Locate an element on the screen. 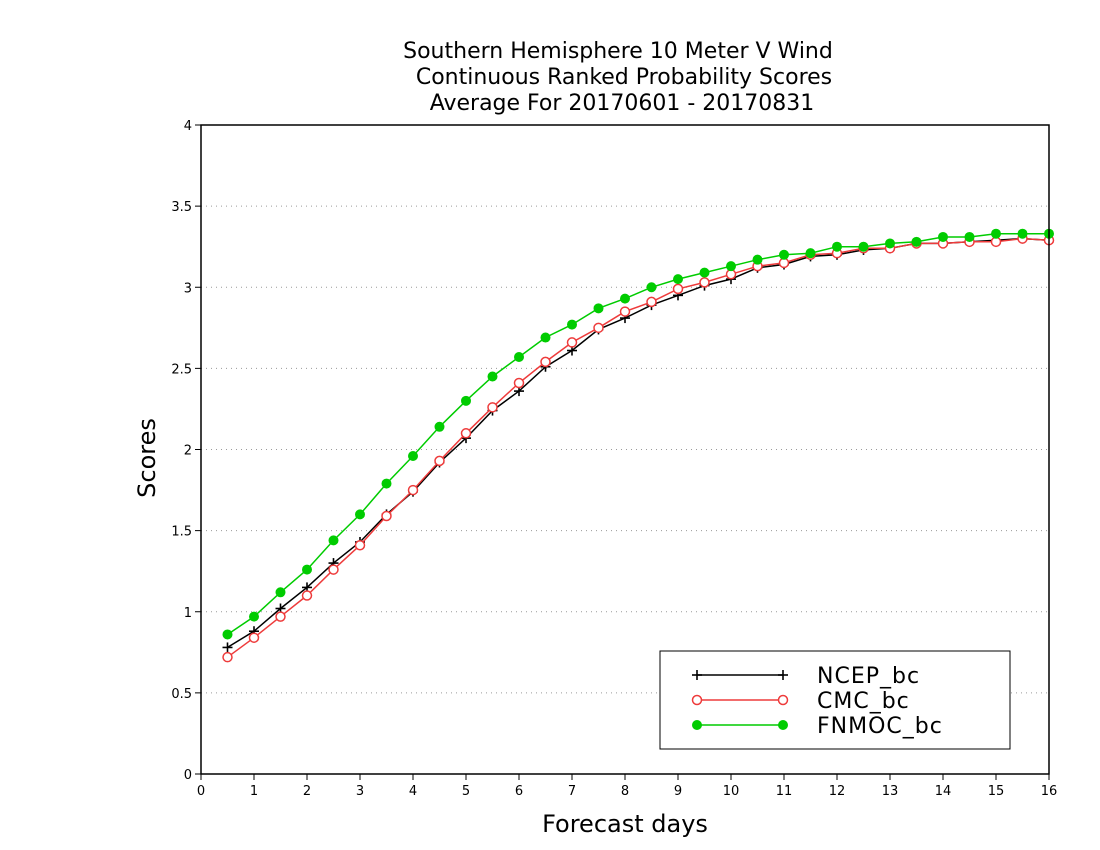  x-tick-label: 3 is located at coordinates (360, 791).